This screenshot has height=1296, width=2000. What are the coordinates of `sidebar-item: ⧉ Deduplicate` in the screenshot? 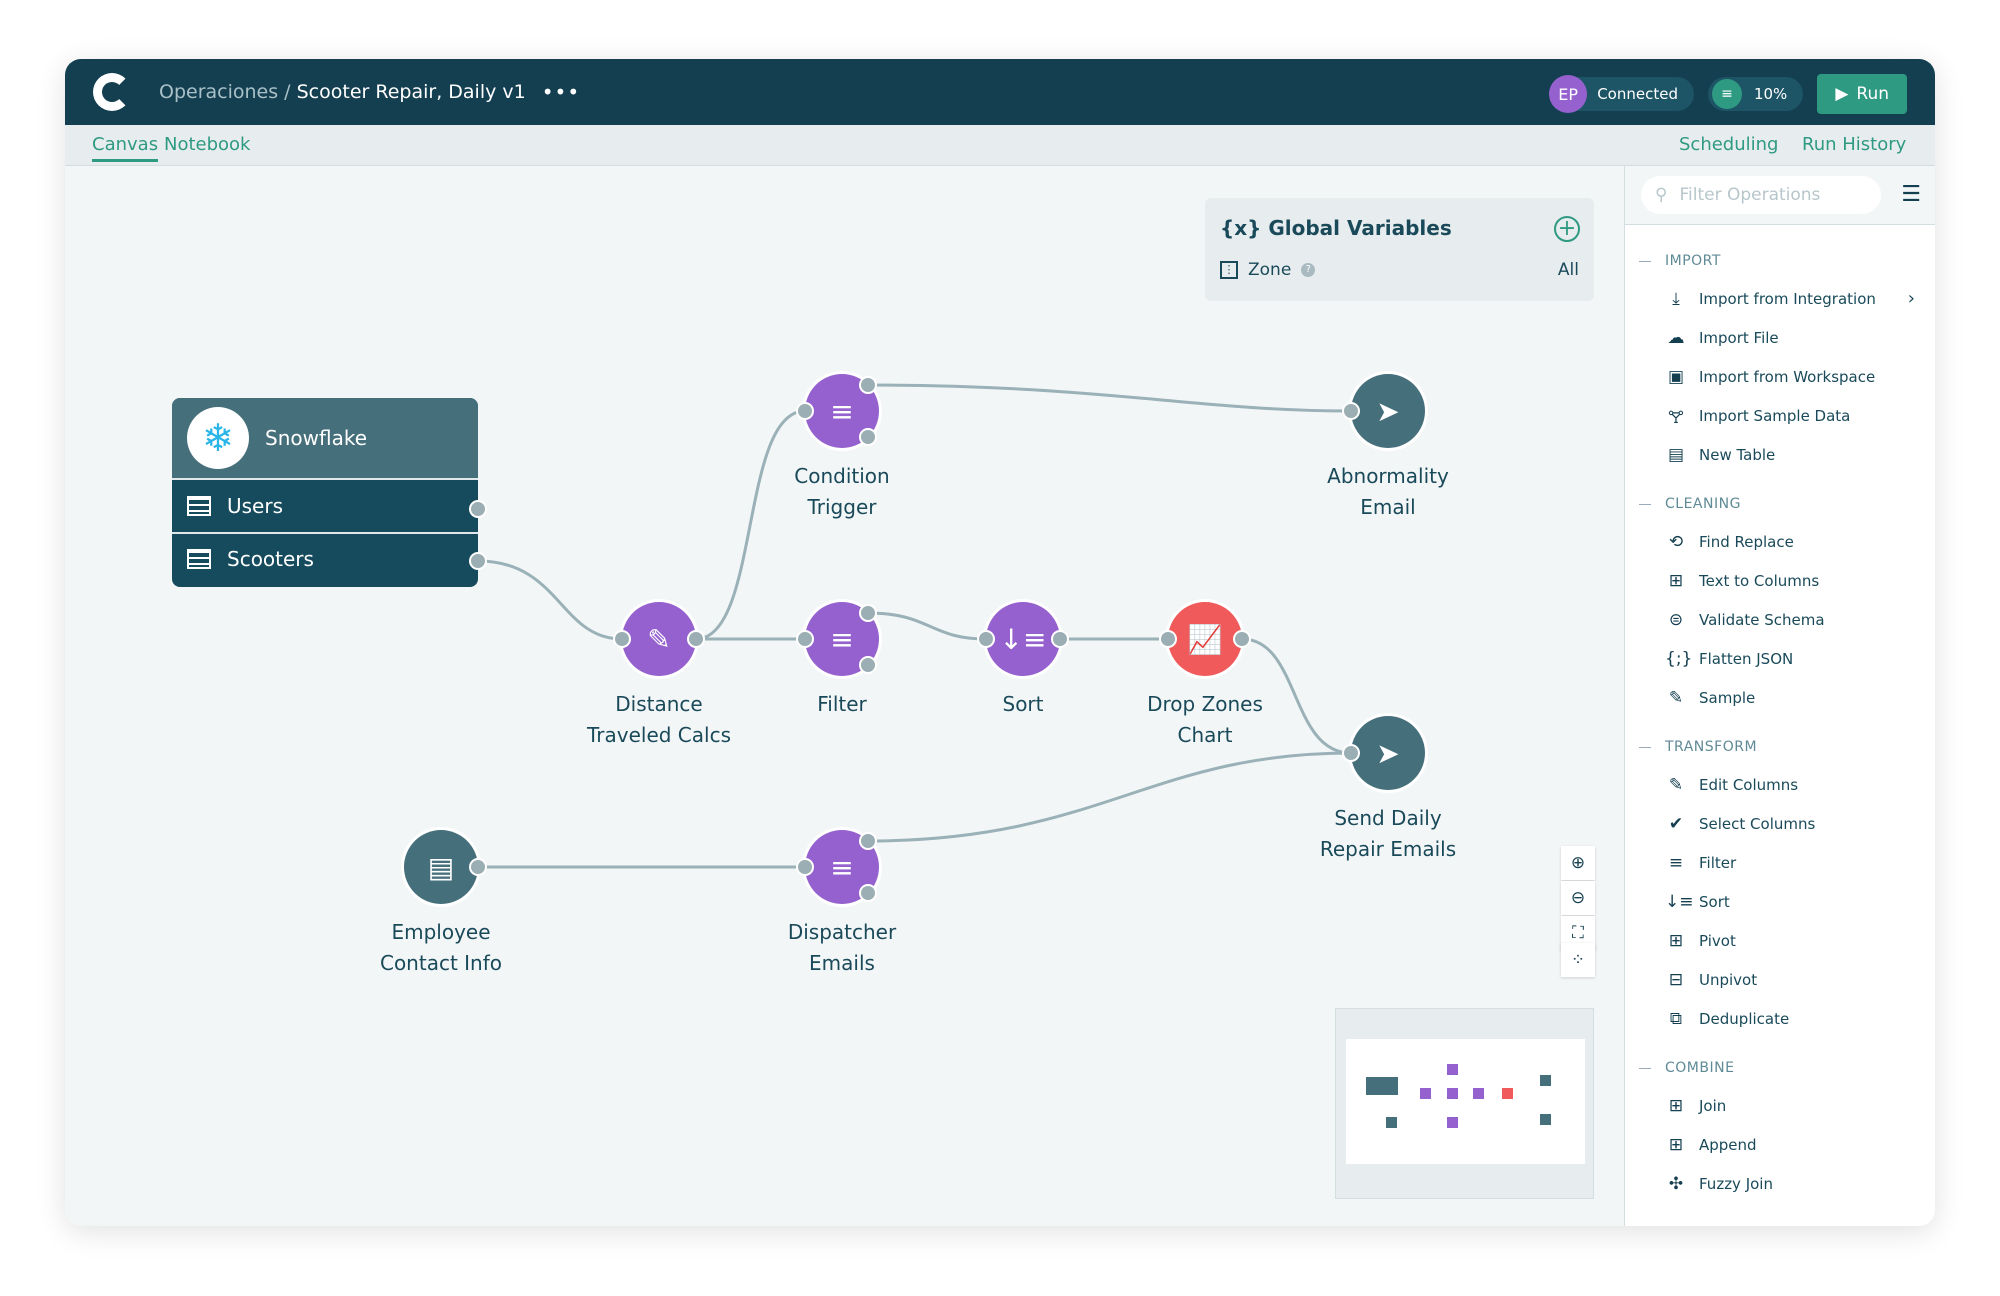 It's located at (1780, 1018).